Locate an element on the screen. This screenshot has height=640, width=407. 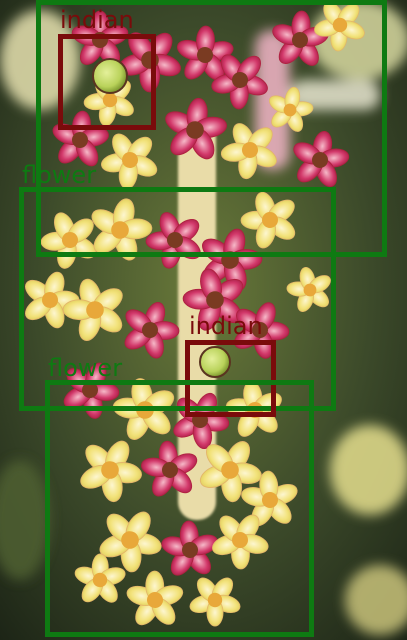
indian-label-2: indian is located at coordinates (226, 326).